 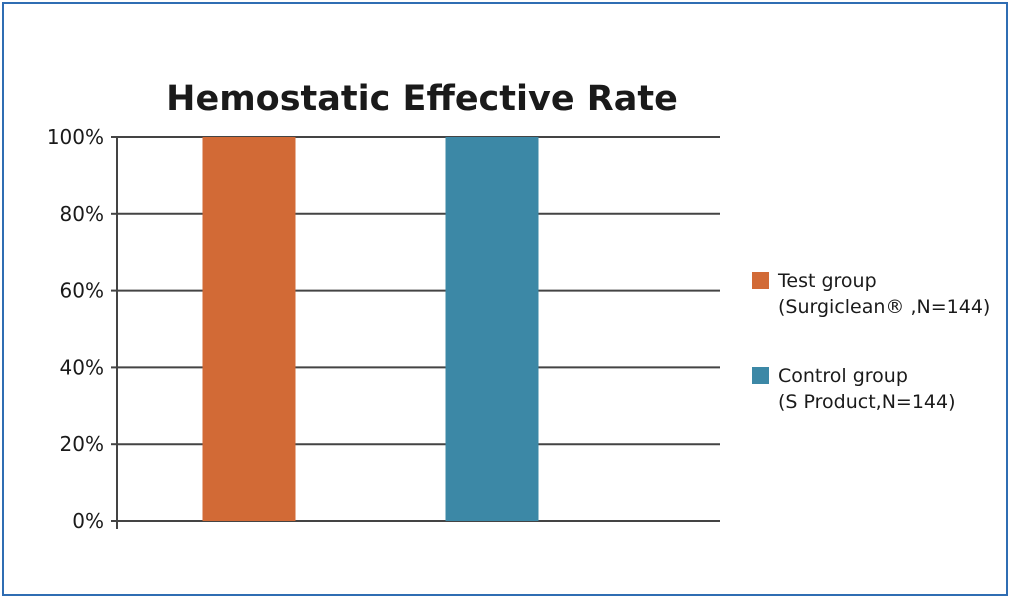 What do you see at coordinates (492, 329) in the screenshot?
I see `bar-control-group` at bounding box center [492, 329].